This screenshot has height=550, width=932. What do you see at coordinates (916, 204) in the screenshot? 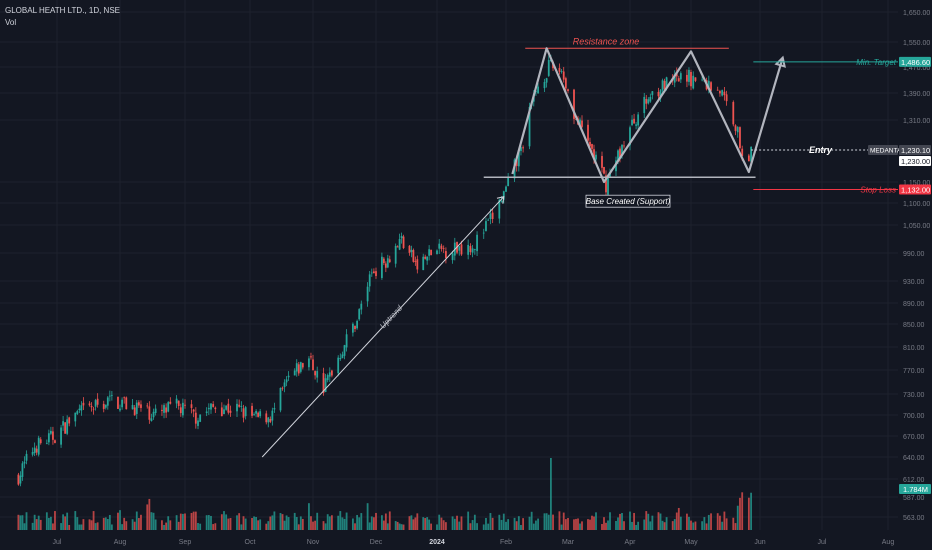
I see `price-tick: 1,100.00` at bounding box center [916, 204].